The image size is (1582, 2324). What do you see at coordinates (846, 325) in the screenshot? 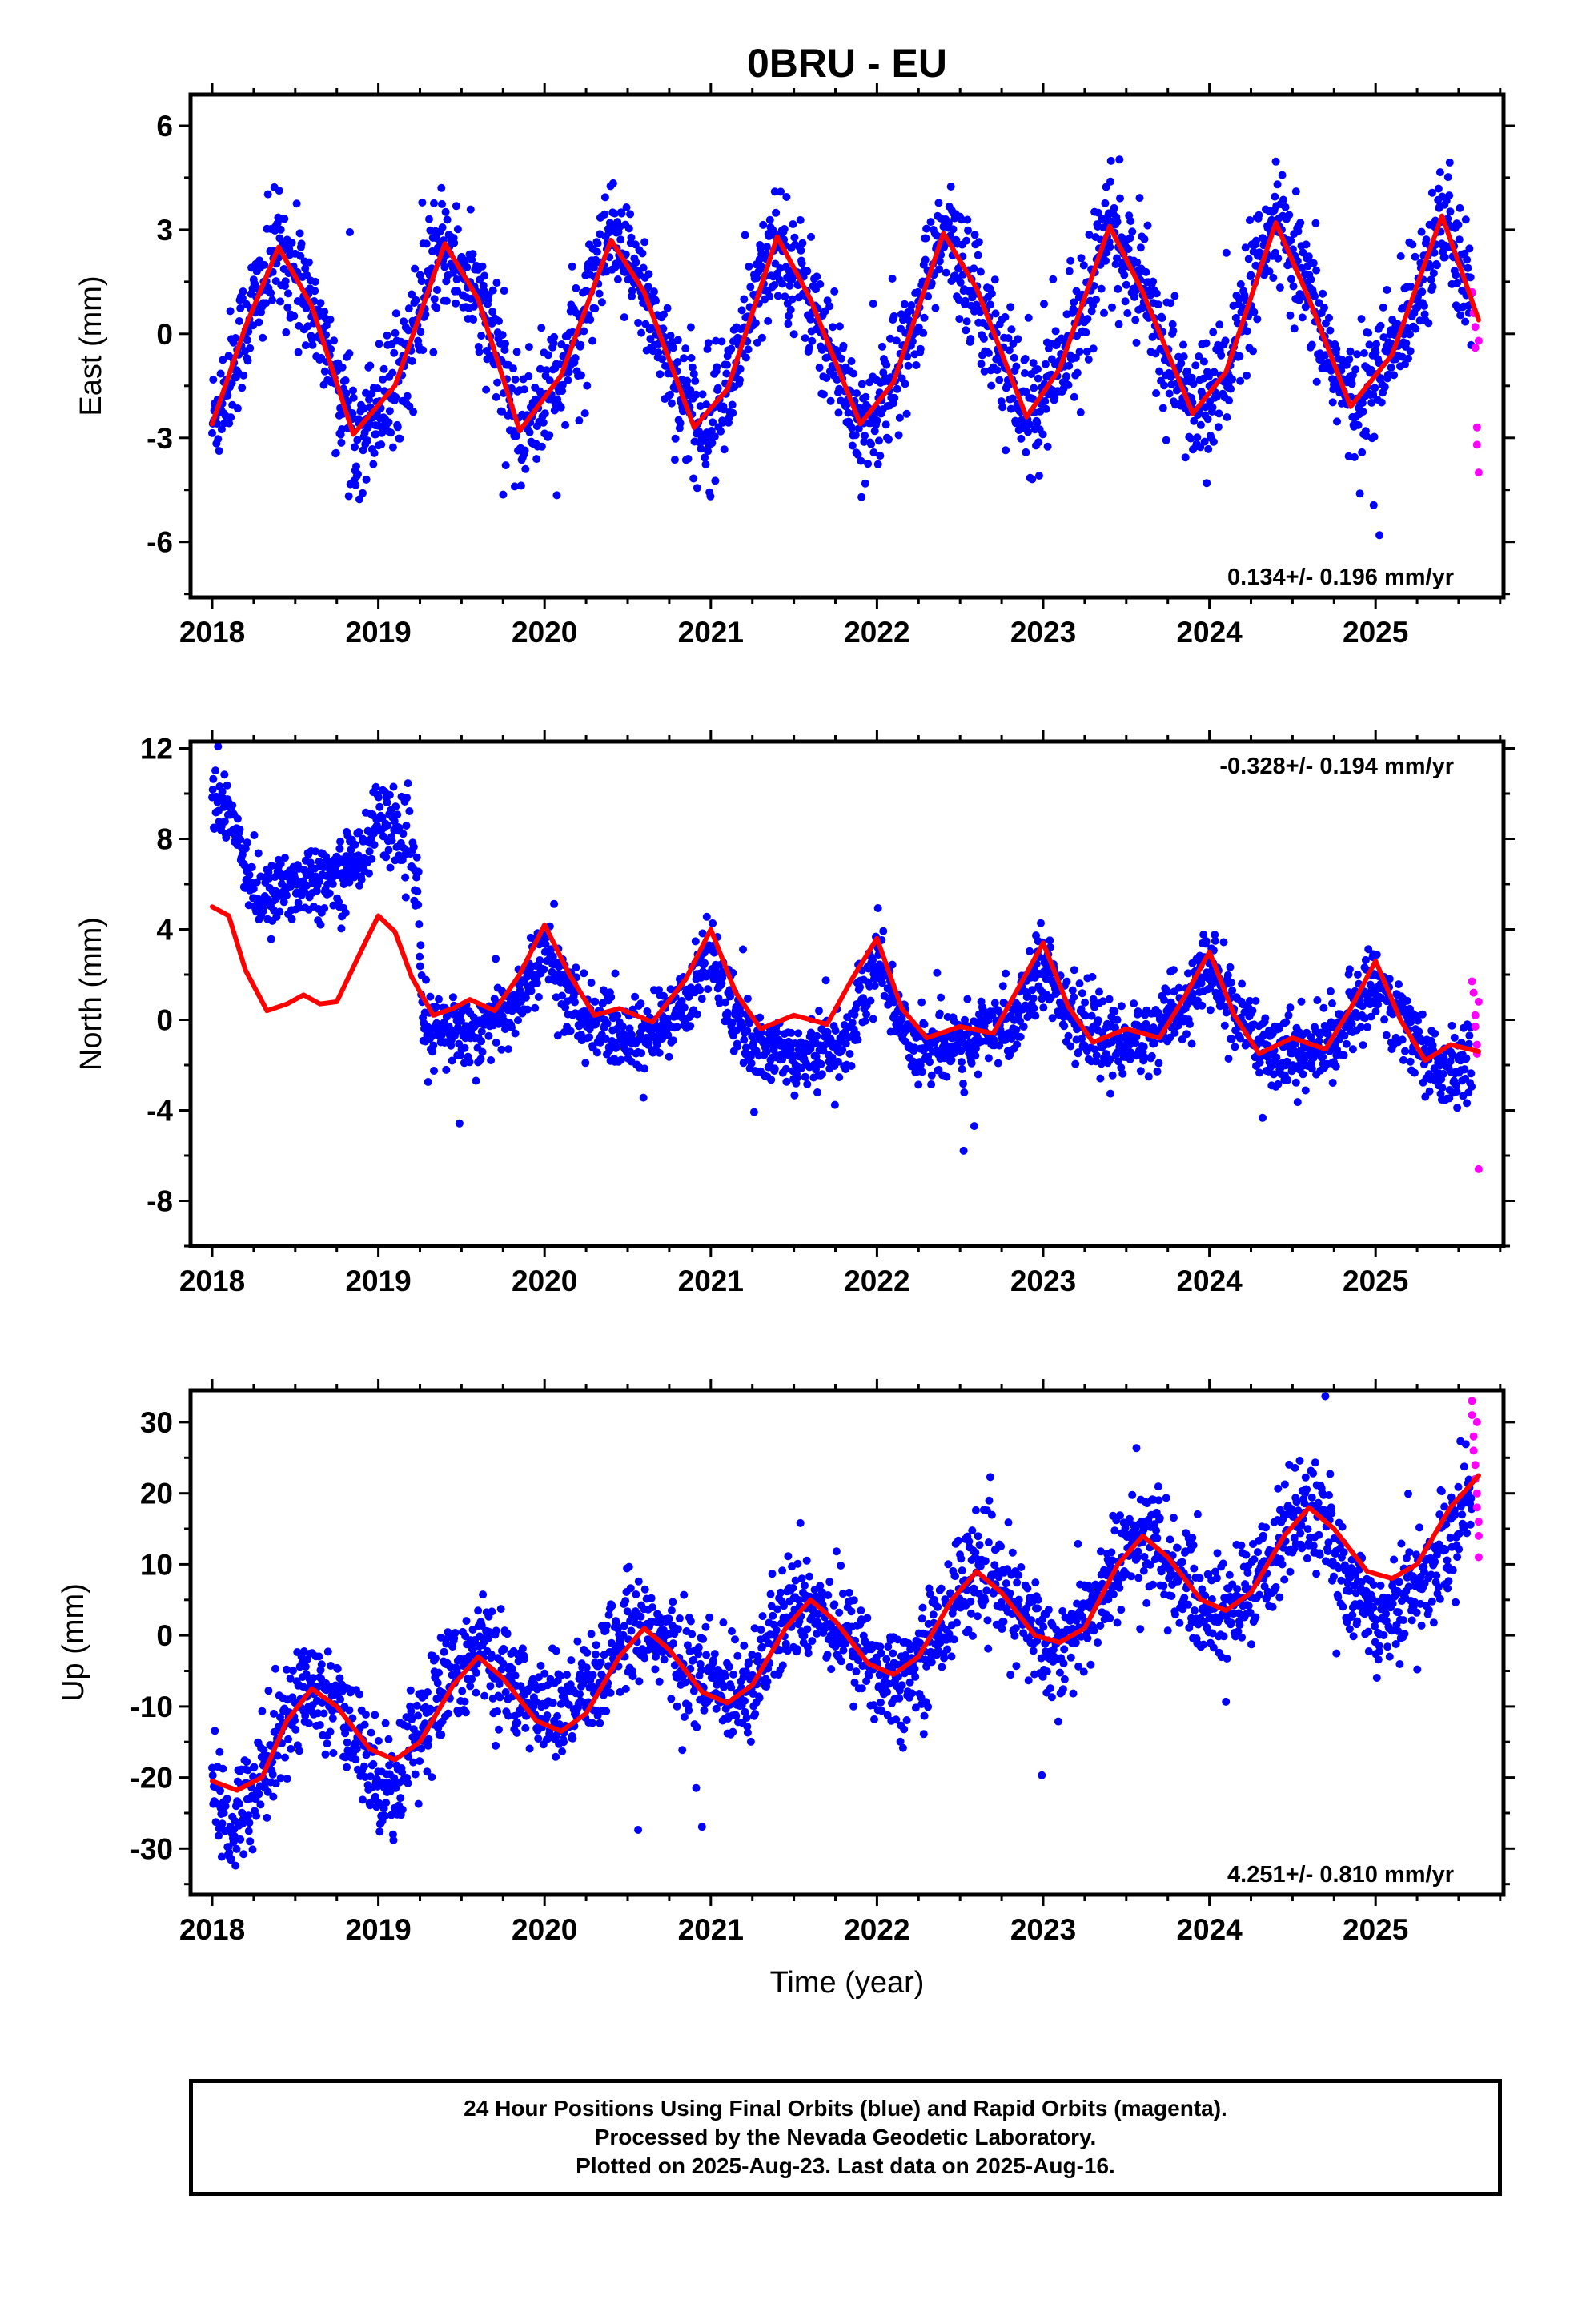
I see `east-model-curve` at bounding box center [846, 325].